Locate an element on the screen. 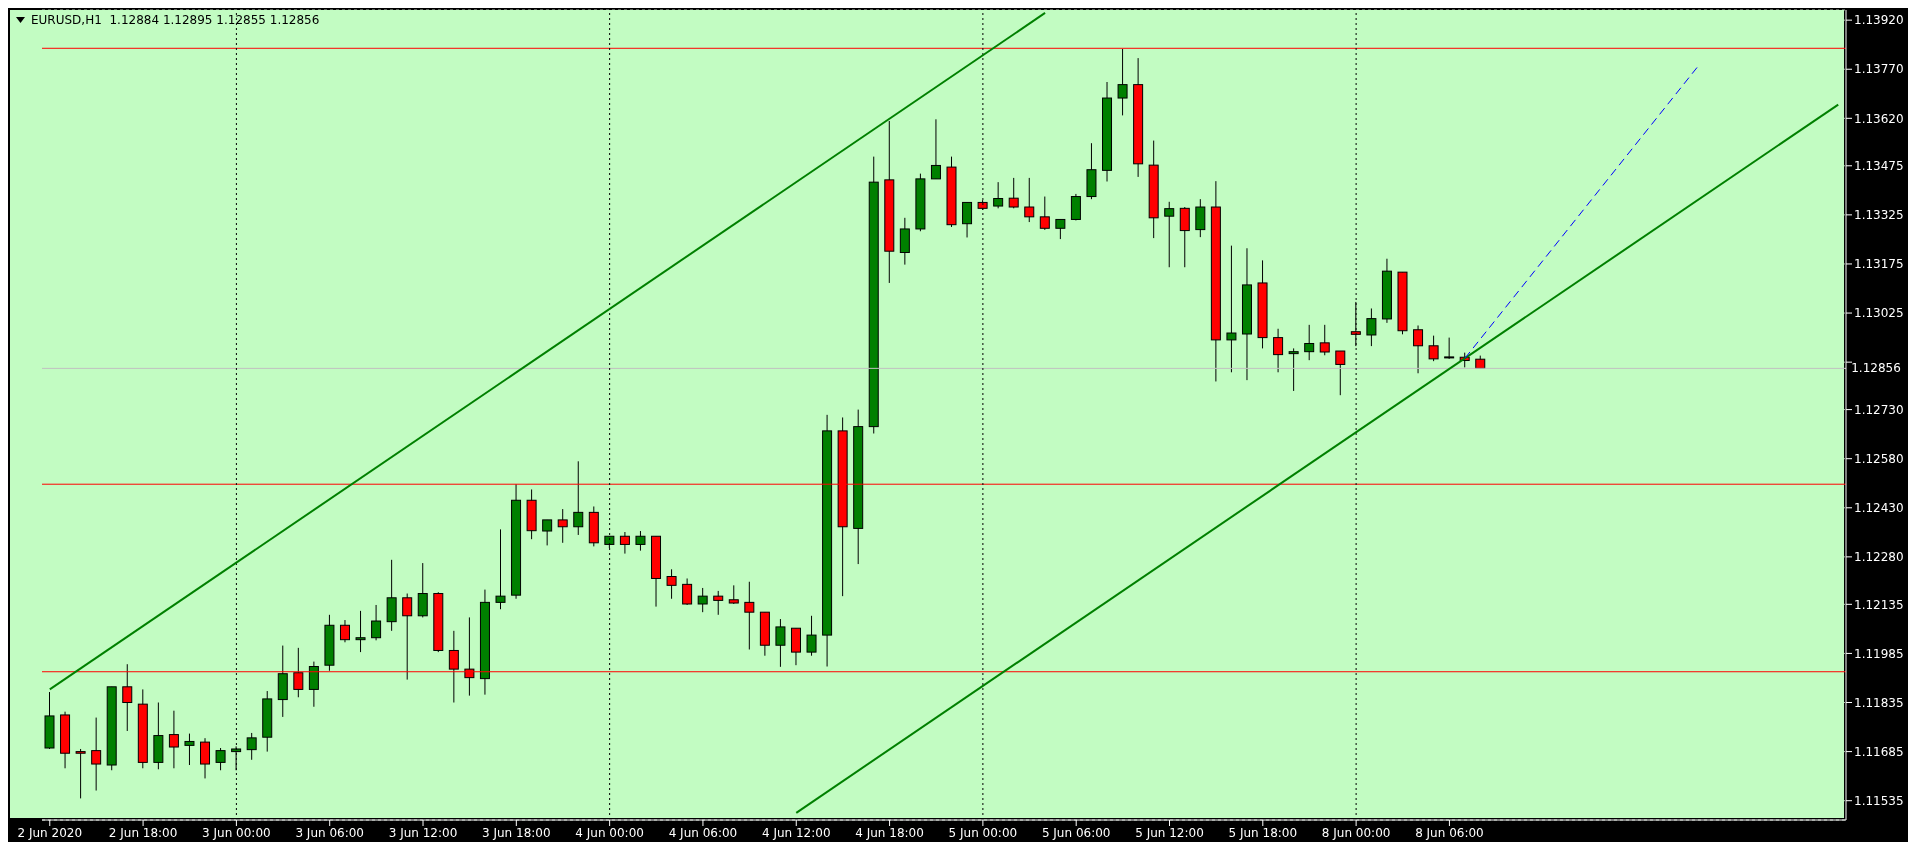  x-tick-label: 3 Jun 12:00 is located at coordinates (423, 832).